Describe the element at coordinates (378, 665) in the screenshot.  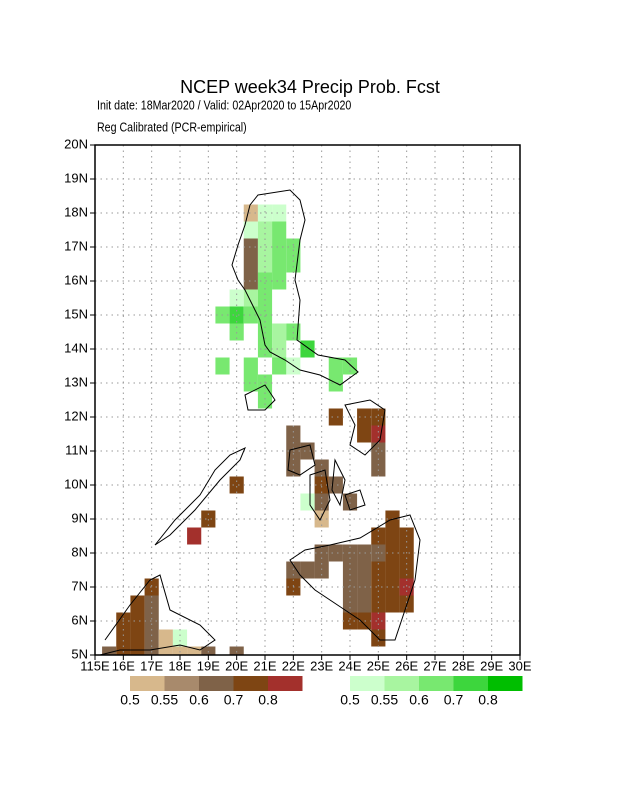
I see `x-tick-label: 25E` at that location.